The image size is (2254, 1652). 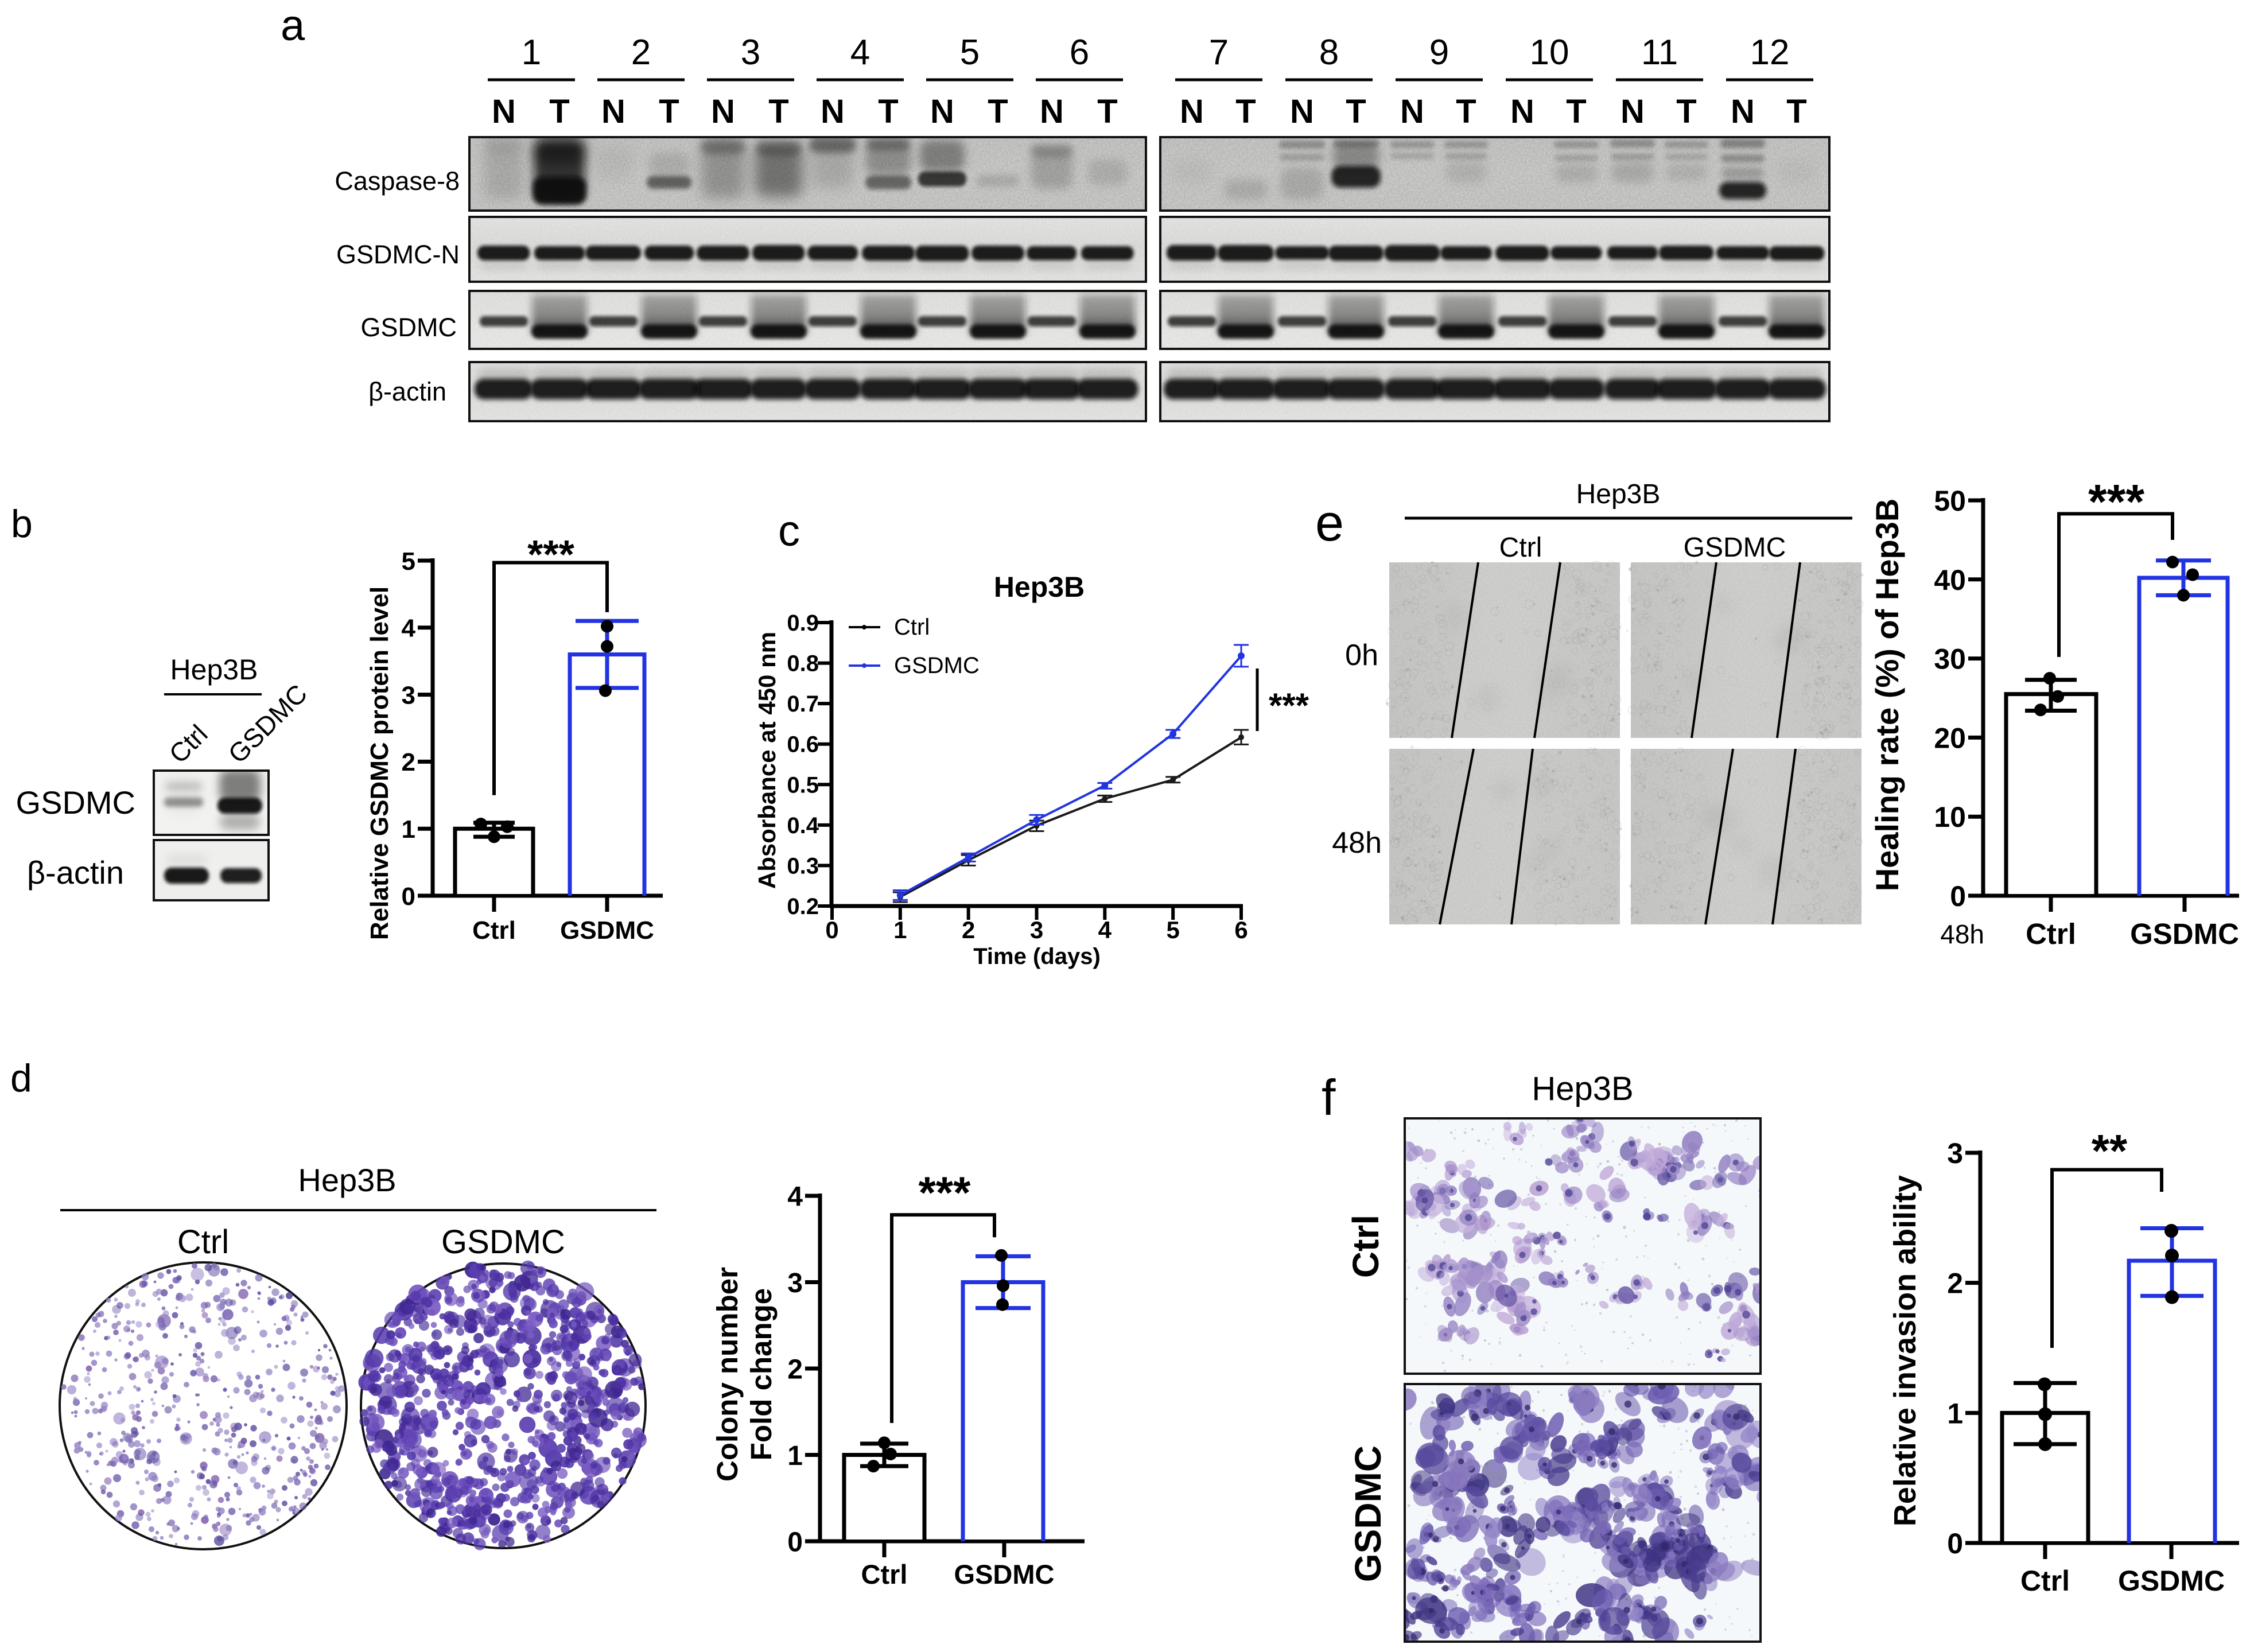 What do you see at coordinates (1887, 695) in the screenshot?
I see `svg-text: Healing rate (%) of Hep3B` at bounding box center [1887, 695].